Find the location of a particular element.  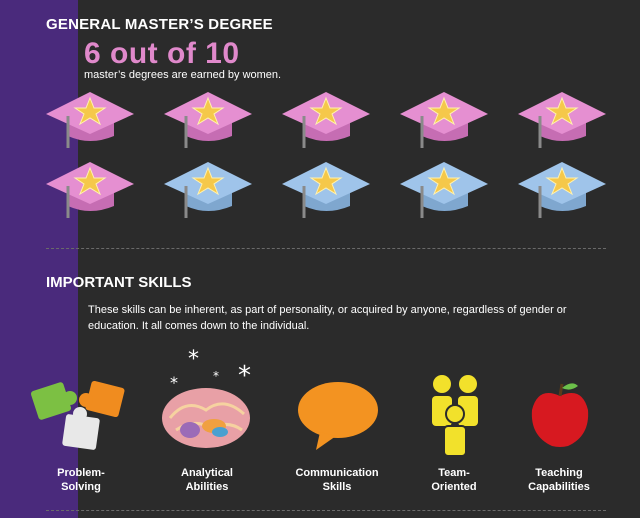

skill-label-problem-solving: Problem- Solving is located at coordinates (81, 480).